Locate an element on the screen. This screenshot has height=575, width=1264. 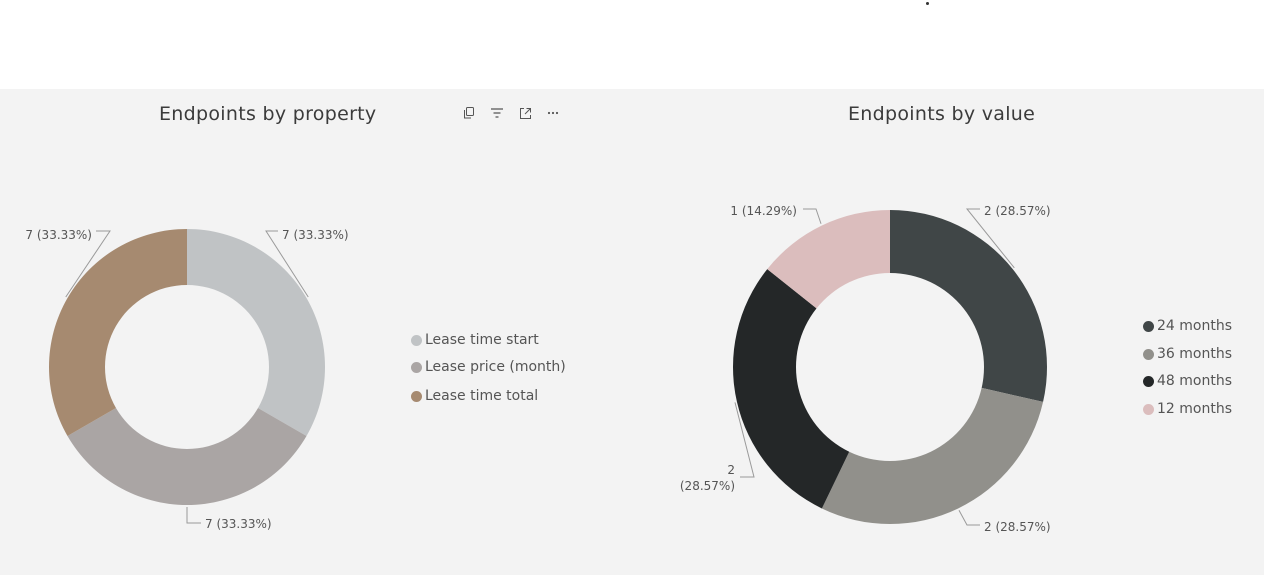
chart-title: Endpoints by value is located at coordinates (942, 114).